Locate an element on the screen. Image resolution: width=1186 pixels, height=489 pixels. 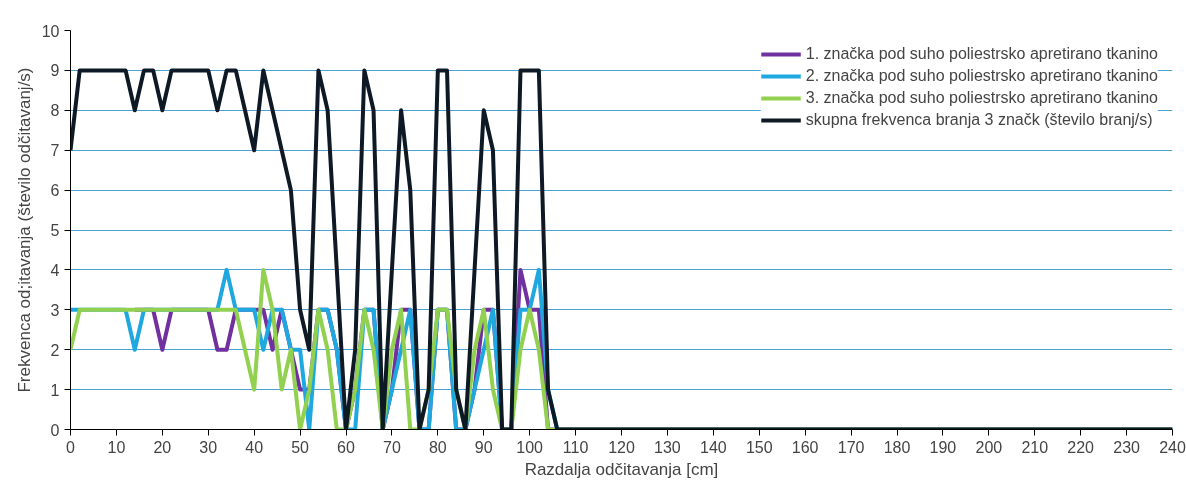
x-tick-label: 190 is located at coordinates (943, 447).